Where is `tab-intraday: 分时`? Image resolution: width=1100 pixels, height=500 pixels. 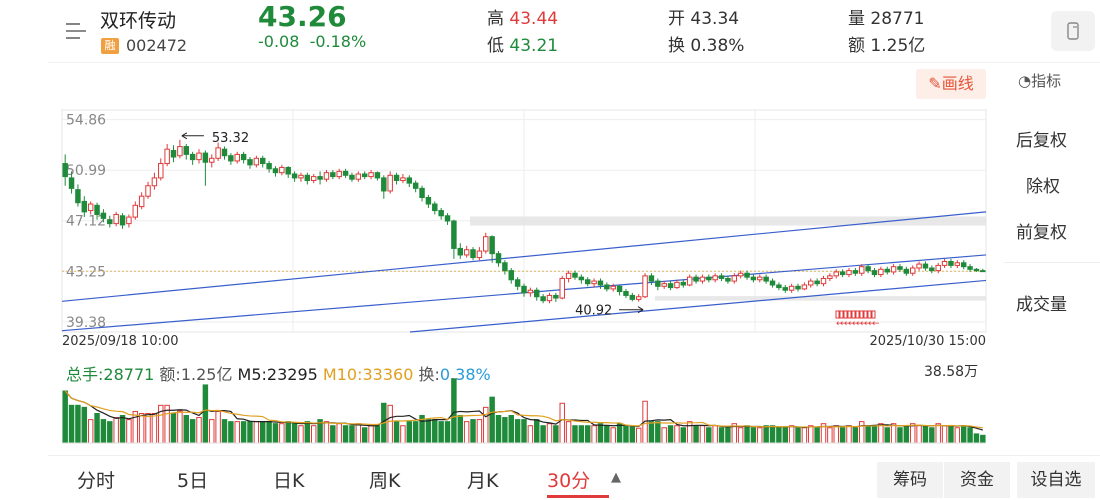 tab-intraday: 分时 is located at coordinates (96, 481).